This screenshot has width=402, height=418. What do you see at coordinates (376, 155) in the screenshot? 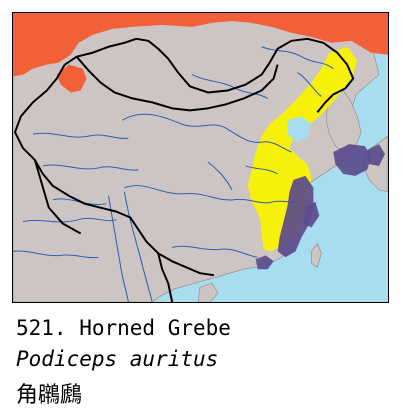
I see `wintering-japan-coast` at bounding box center [376, 155].